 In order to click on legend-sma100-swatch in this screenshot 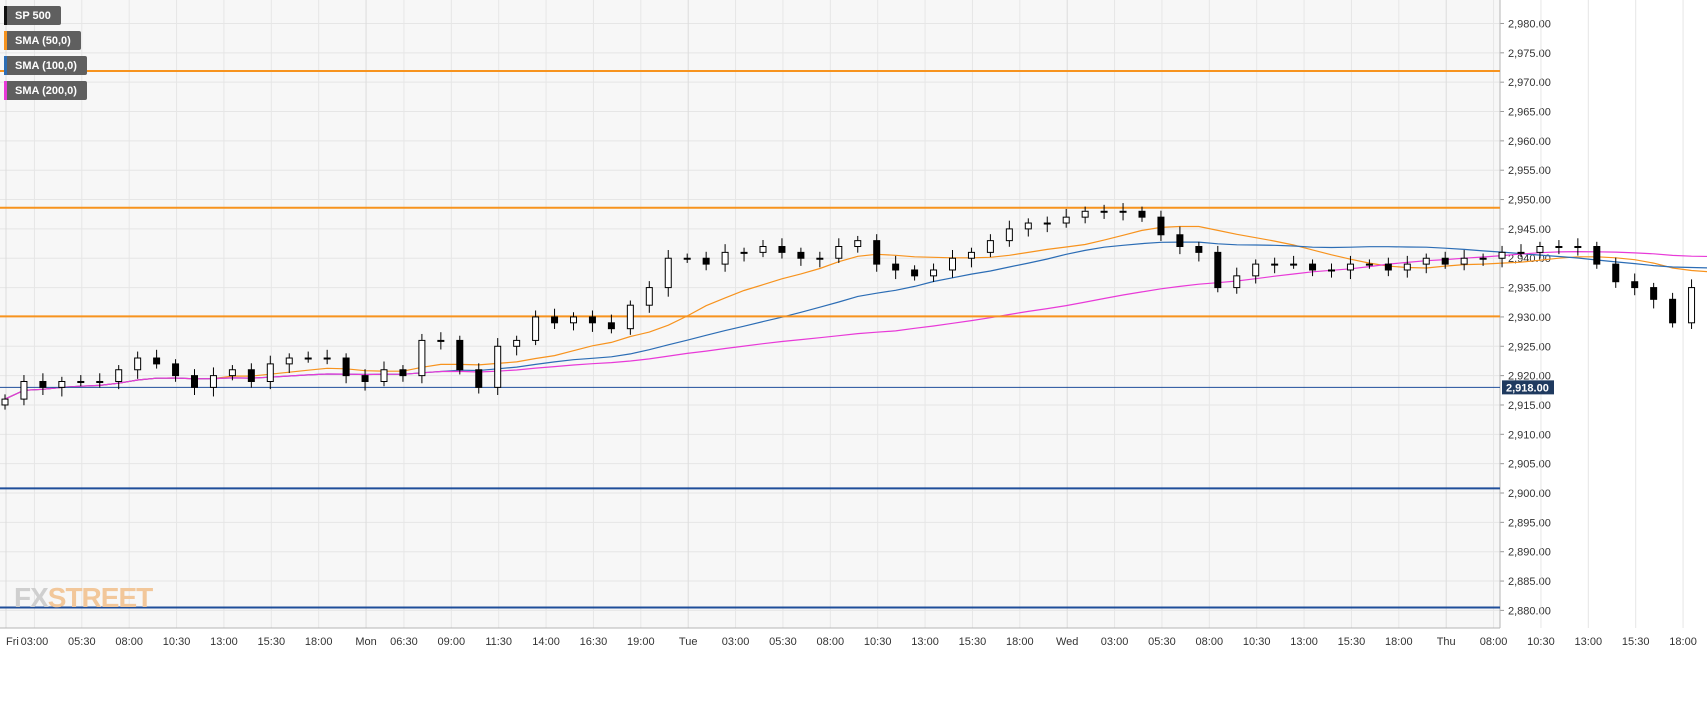, I will do `click(5, 65)`.